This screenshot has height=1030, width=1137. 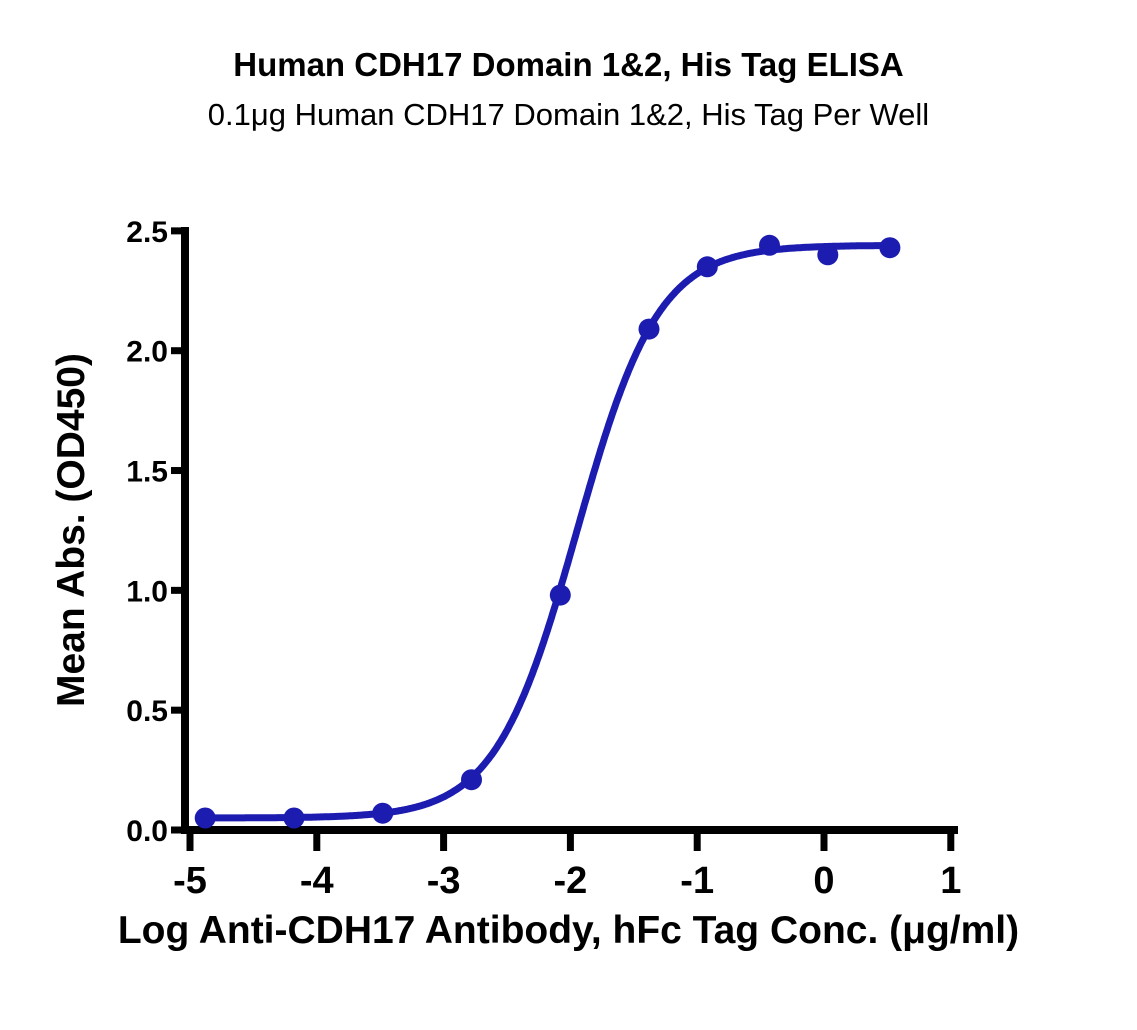 I want to click on y-tick-label: 1.5, so click(x=147, y=472).